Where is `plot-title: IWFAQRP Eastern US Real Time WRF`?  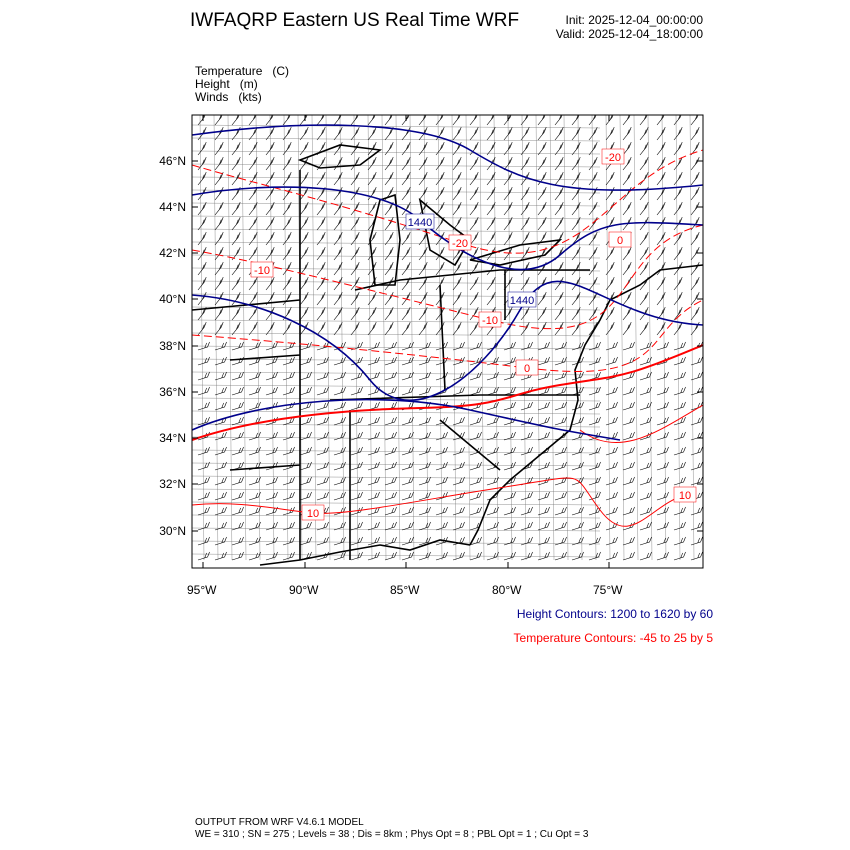 plot-title: IWFAQRP Eastern US Real Time WRF is located at coordinates (355, 20).